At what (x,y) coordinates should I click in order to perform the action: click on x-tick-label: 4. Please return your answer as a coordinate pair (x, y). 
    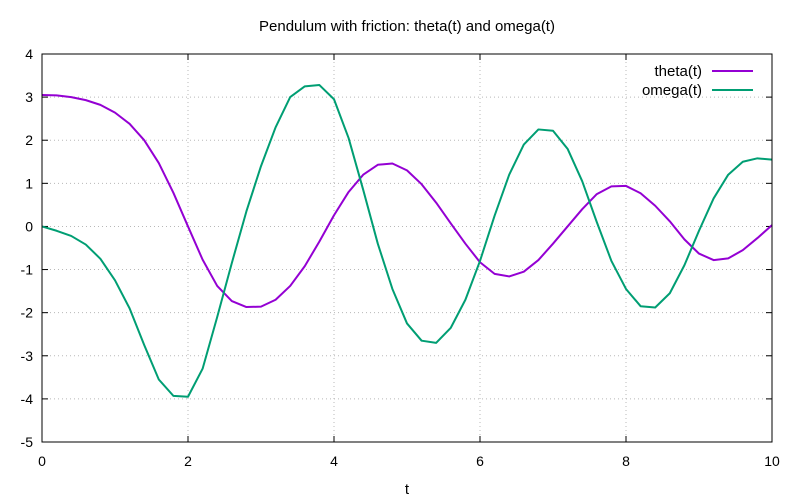
    Looking at the image, I should click on (334, 461).